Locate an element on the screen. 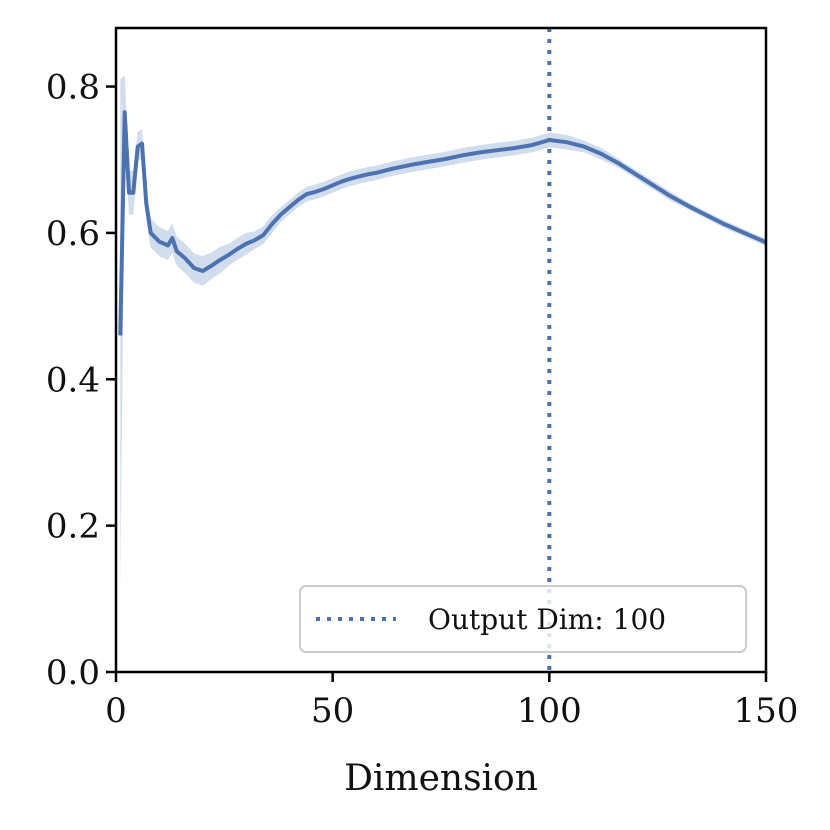 Image resolution: width=830 pixels, height=830 pixels. legend: Output Dim: 100 is located at coordinates (523, 619).